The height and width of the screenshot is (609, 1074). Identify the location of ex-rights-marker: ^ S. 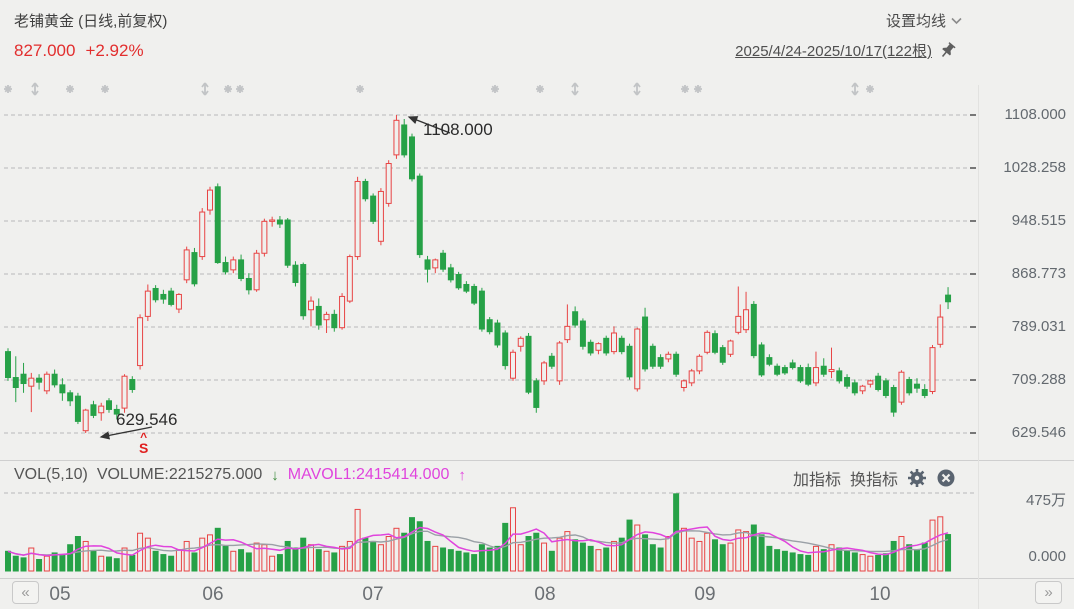
(144, 443).